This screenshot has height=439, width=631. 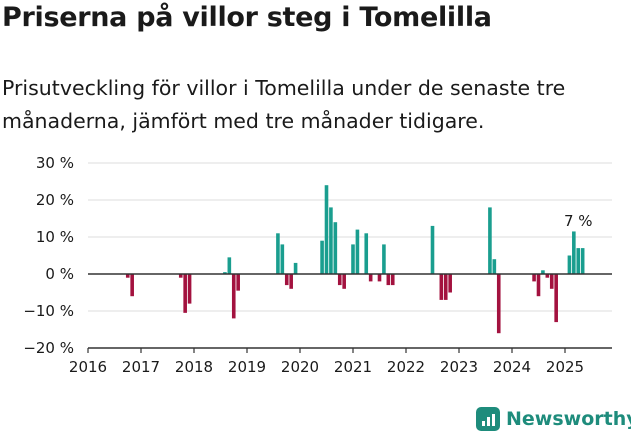 What do you see at coordinates (353, 367) in the screenshot?
I see `x-tick-label: 2021` at bounding box center [353, 367].